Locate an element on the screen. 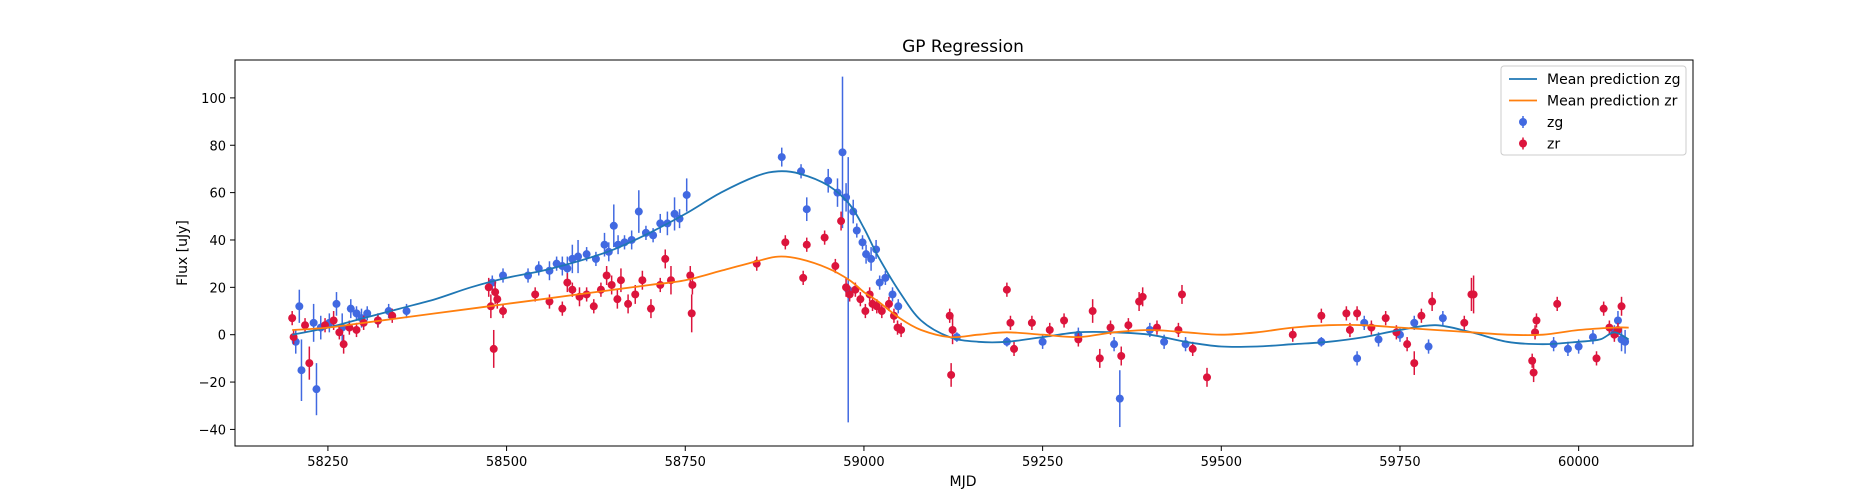 The width and height of the screenshot is (1875, 500). x-tick-label: 59750 is located at coordinates (1399, 462).